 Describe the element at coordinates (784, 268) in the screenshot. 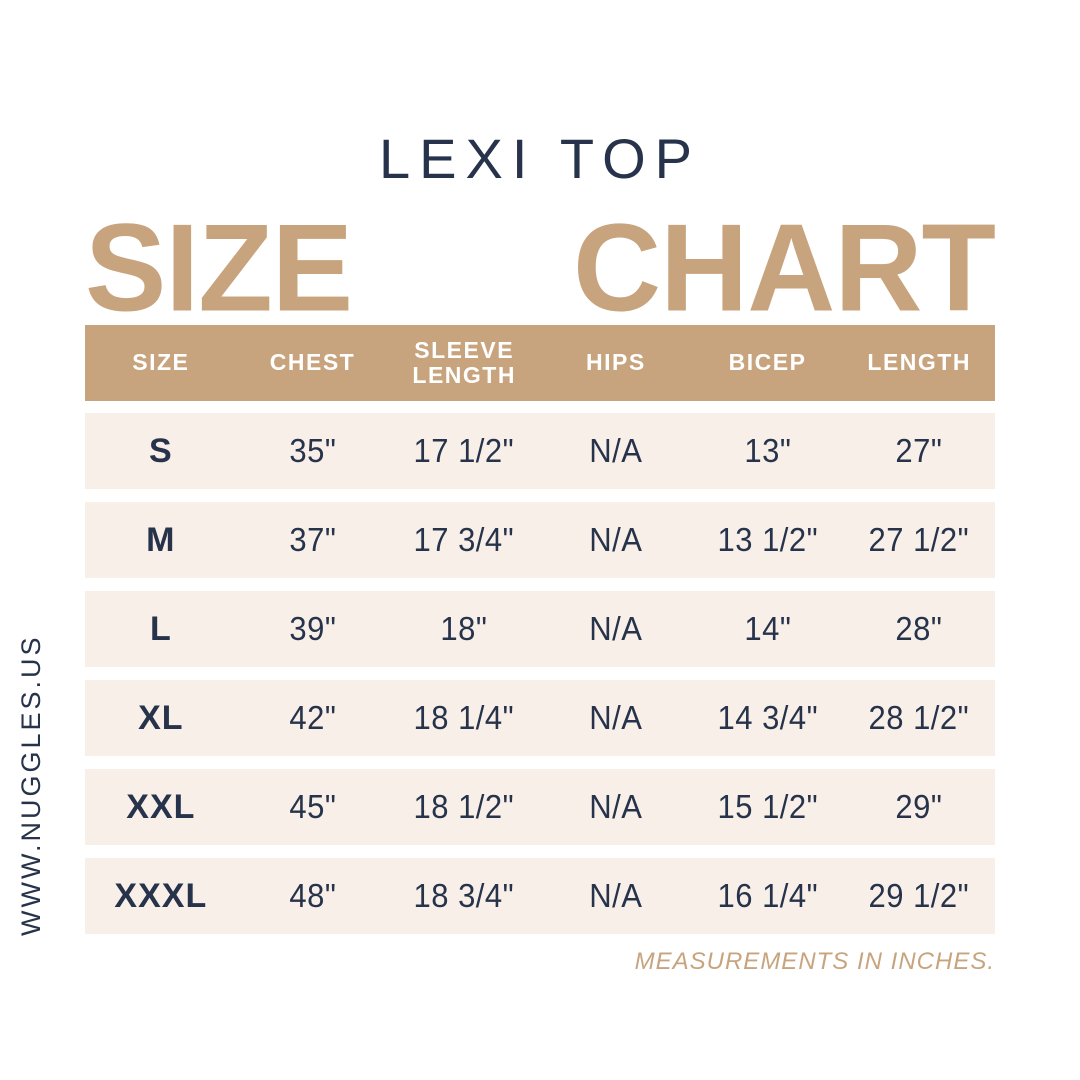

I see `hero-title-word-chart: CHART` at that location.